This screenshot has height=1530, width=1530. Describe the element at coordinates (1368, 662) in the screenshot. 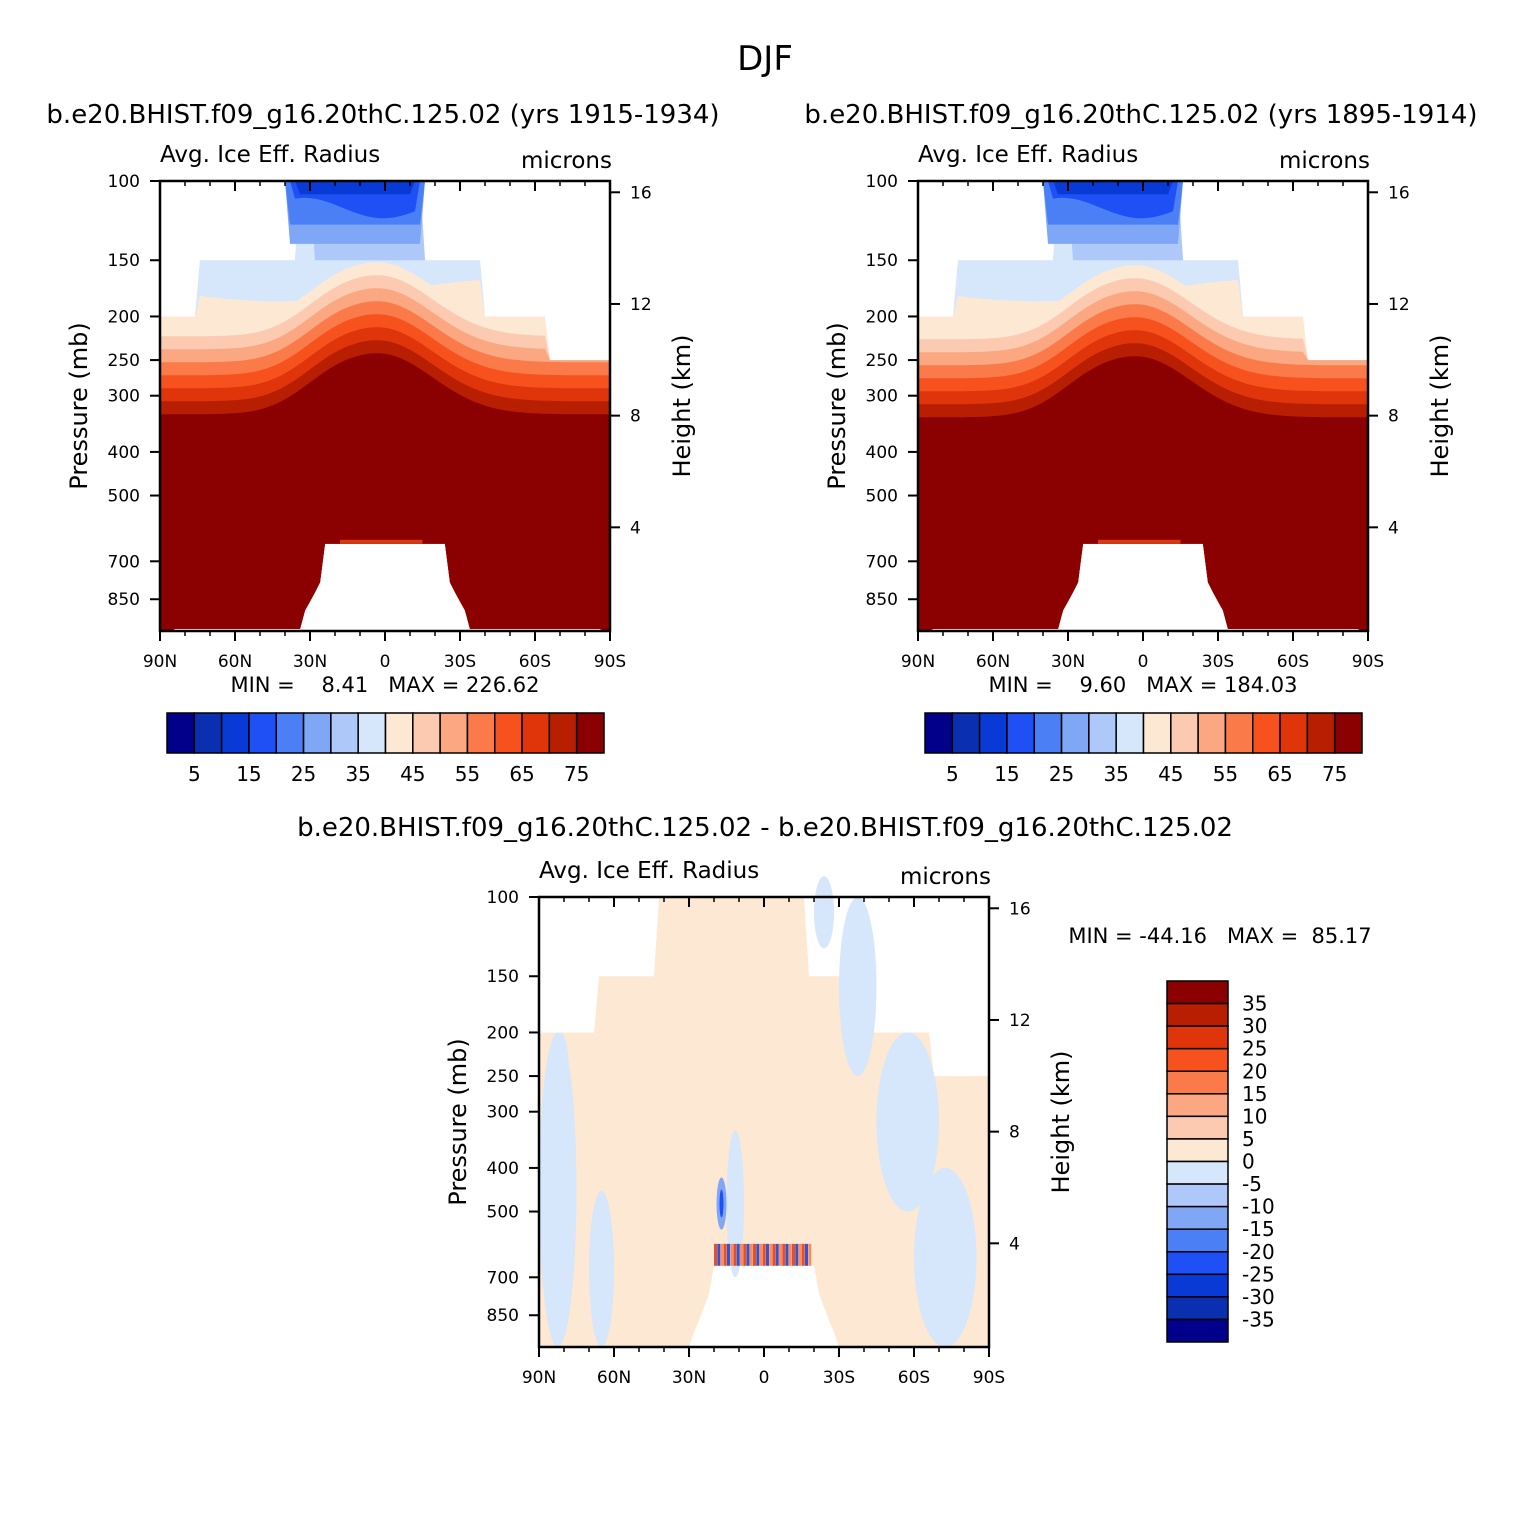

I see `x-tick-label: 90S` at that location.